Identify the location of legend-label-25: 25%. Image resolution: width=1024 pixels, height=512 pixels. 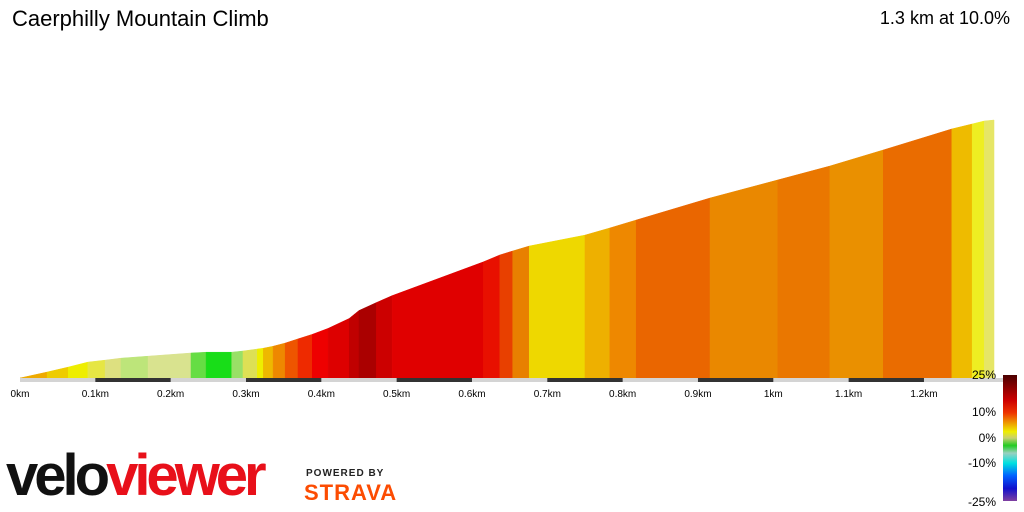
(983, 375).